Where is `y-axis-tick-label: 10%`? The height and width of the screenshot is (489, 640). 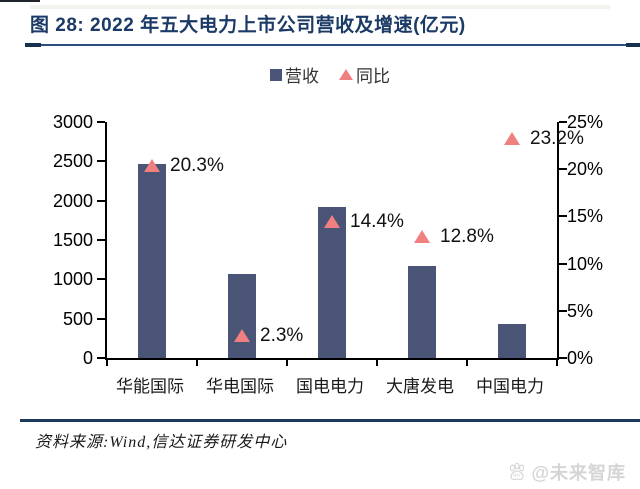 y-axis-tick-label: 10% is located at coordinates (585, 263).